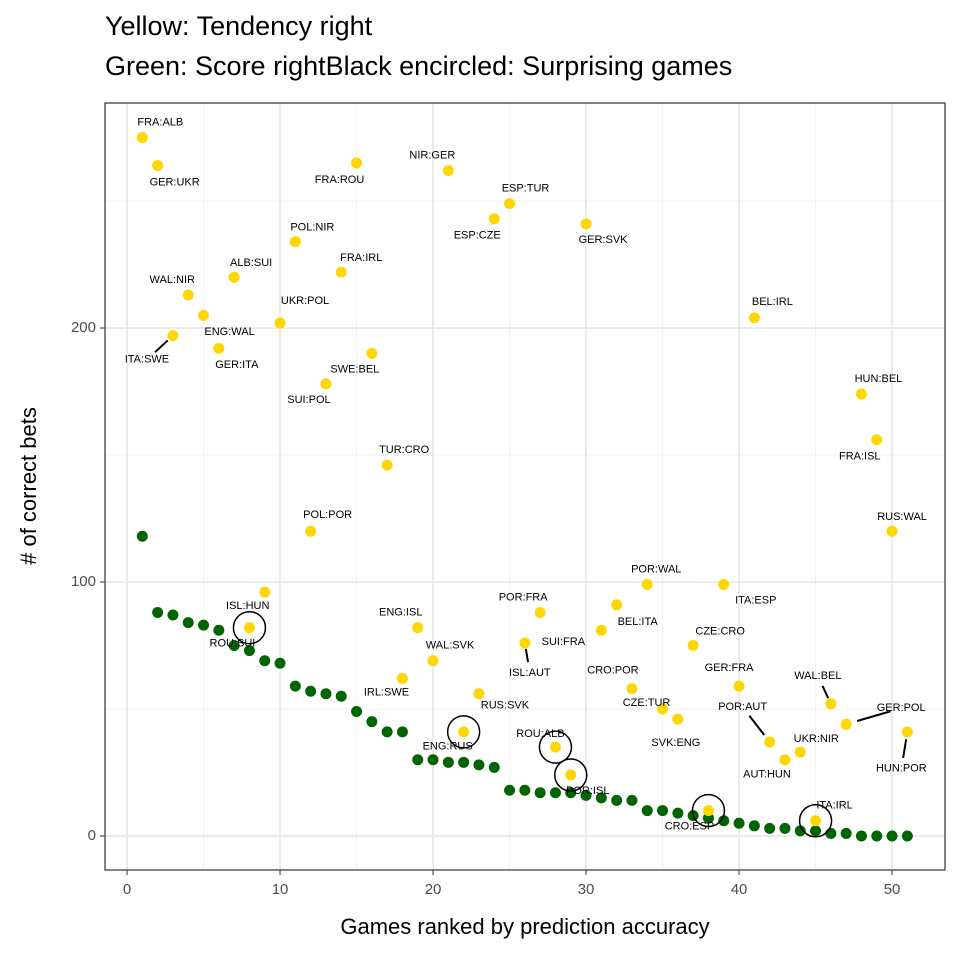 This screenshot has height=960, width=960. I want to click on point-label: WAL:NIR, so click(172, 280).